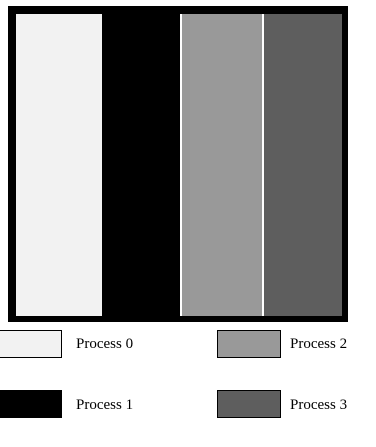  I want to click on legend-label-process-0: Process 0, so click(105, 344).